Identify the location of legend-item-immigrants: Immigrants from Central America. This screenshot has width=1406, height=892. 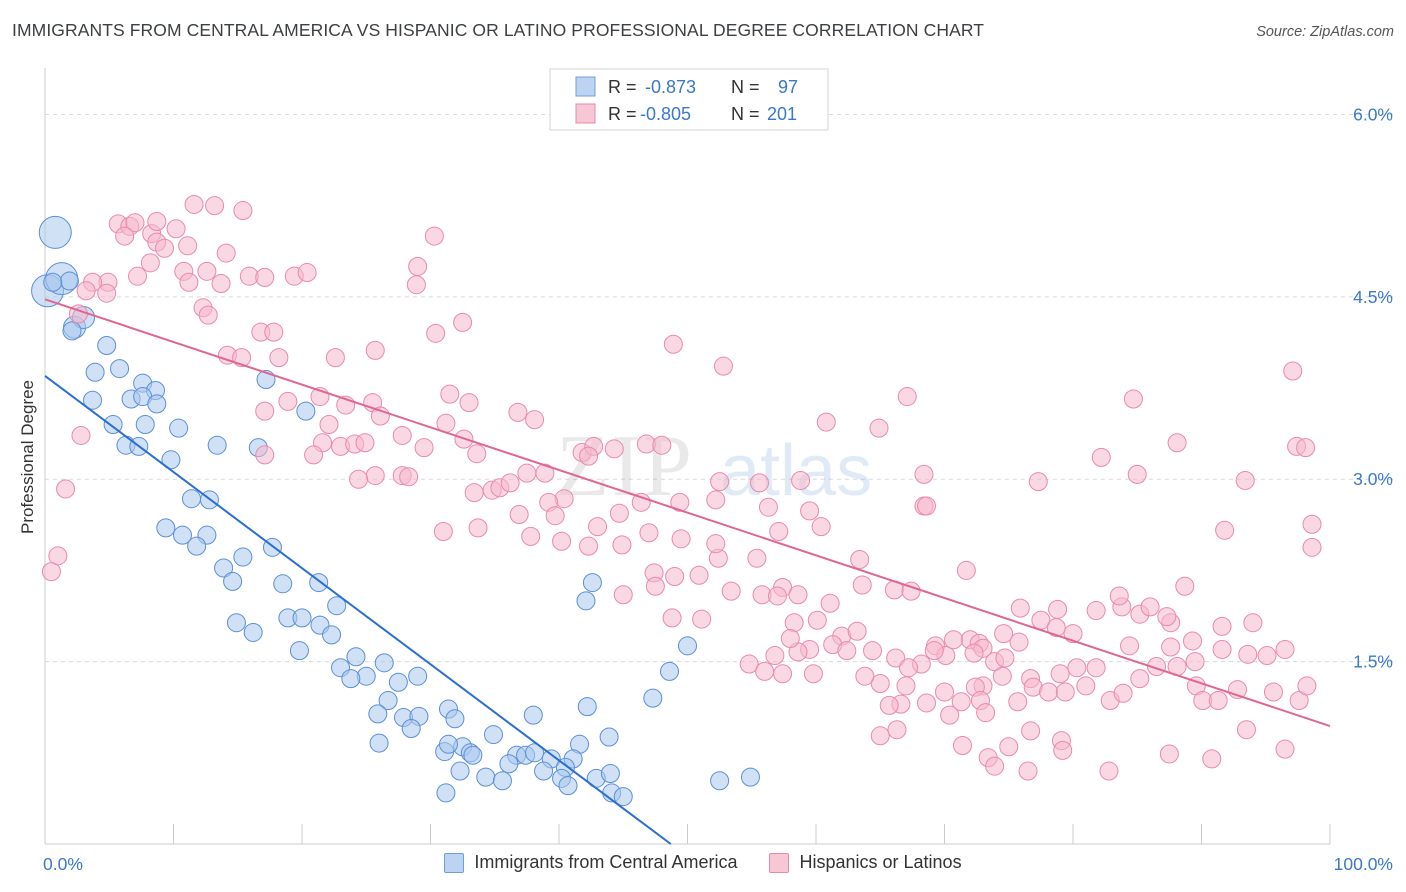
(590, 862).